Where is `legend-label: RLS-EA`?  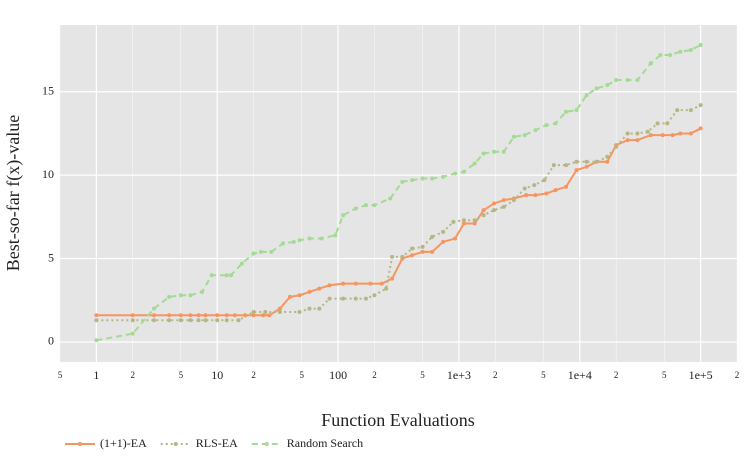 legend-label: RLS-EA is located at coordinates (217, 443).